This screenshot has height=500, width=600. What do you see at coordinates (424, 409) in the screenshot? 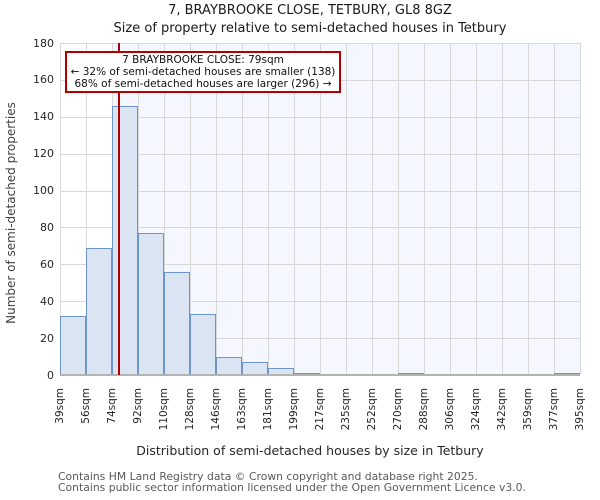
I see `x-tick-label-text: 288sqm` at bounding box center [424, 409].